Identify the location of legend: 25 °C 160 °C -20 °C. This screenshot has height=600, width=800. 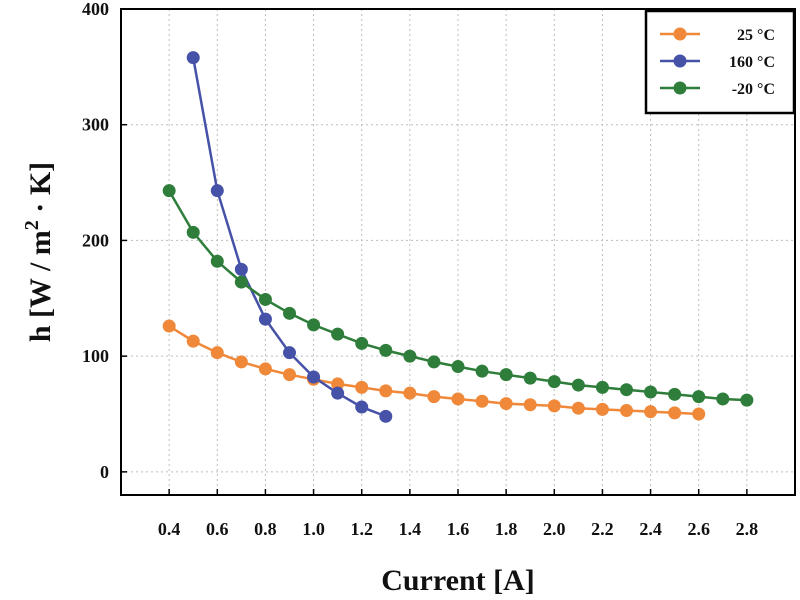
(720, 62).